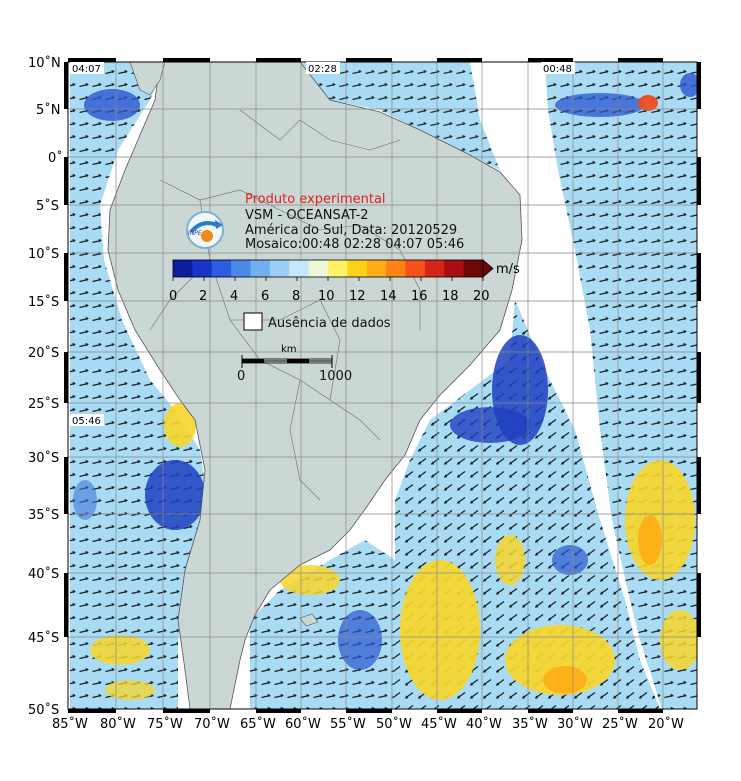  I want to click on lon-label: 55˚W, so click(348, 724).